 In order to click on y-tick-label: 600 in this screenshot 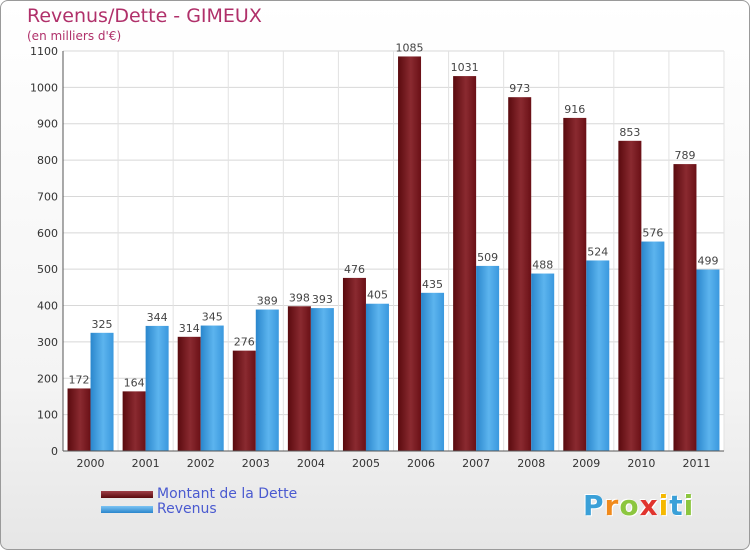, I will do `click(47, 233)`.